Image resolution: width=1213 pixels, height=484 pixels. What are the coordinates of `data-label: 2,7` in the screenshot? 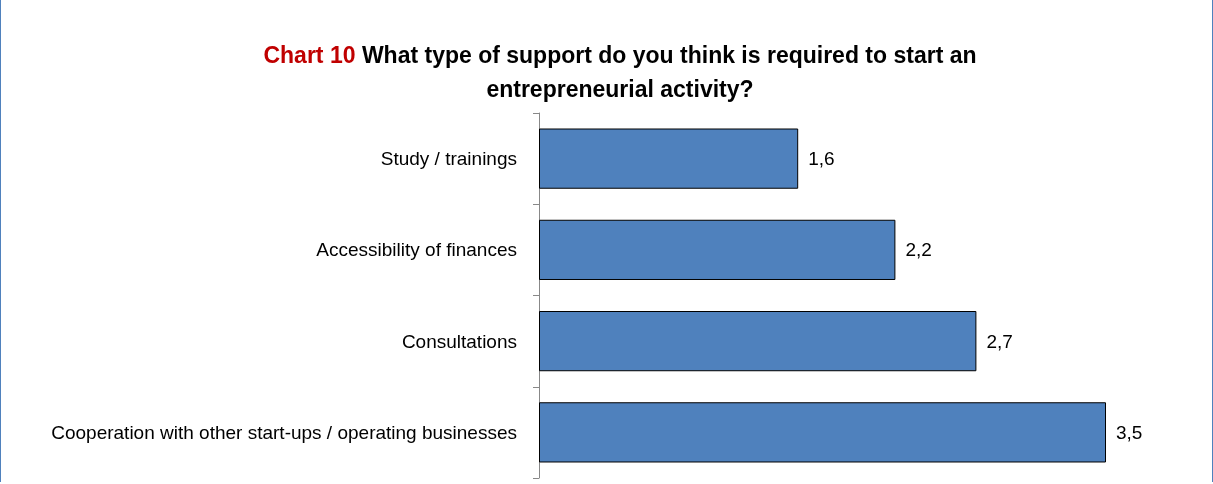 It's located at (999, 341).